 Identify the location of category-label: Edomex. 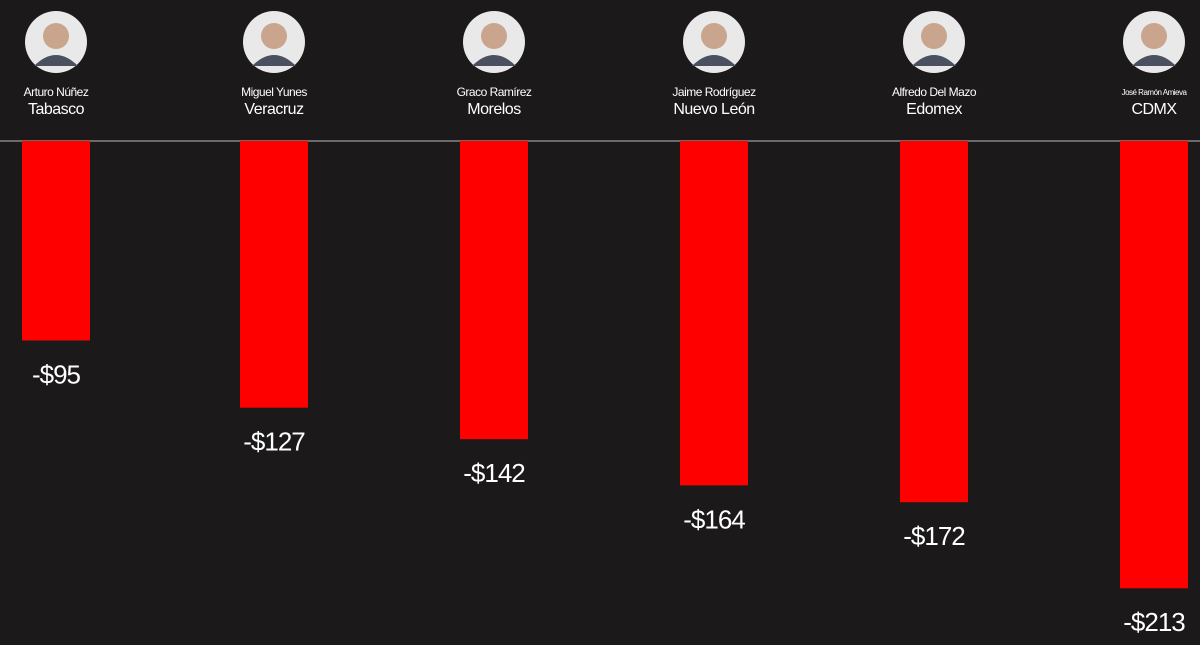
(934, 109).